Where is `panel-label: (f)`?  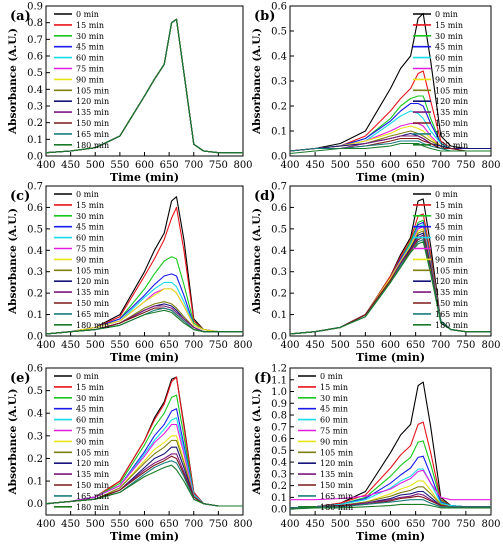
panel-label: (f) is located at coordinates (263, 378).